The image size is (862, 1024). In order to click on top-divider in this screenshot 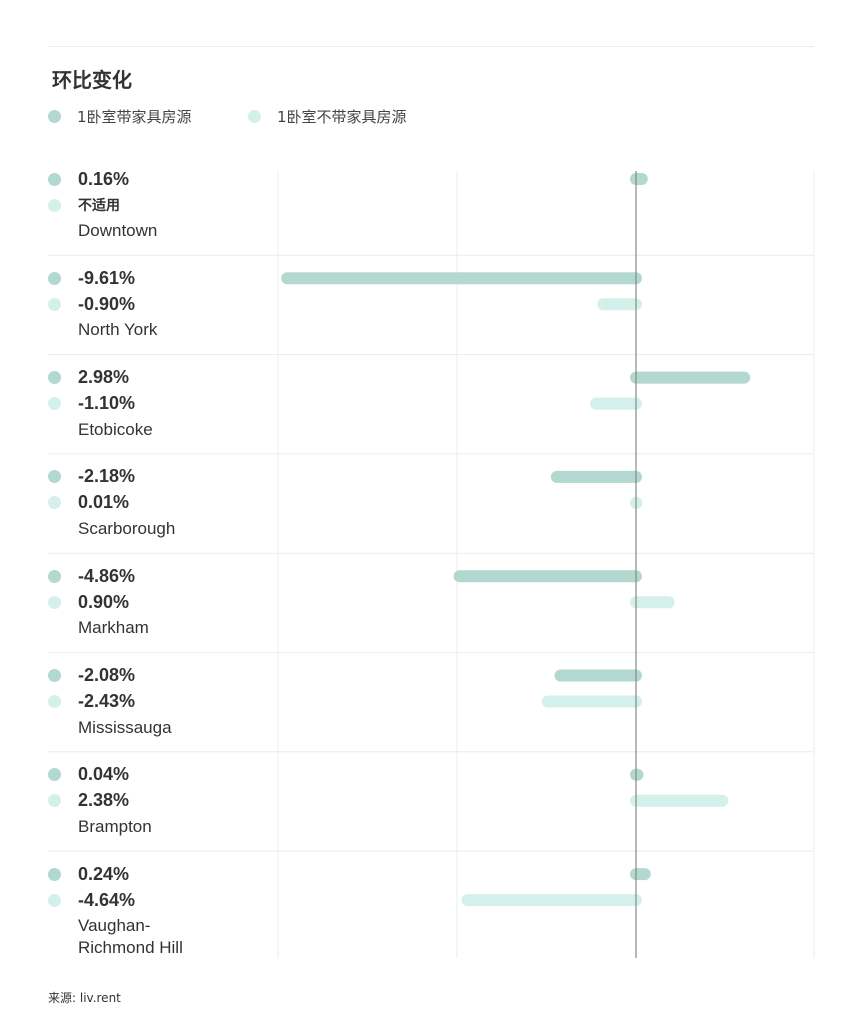, I will do `click(431, 46)`.